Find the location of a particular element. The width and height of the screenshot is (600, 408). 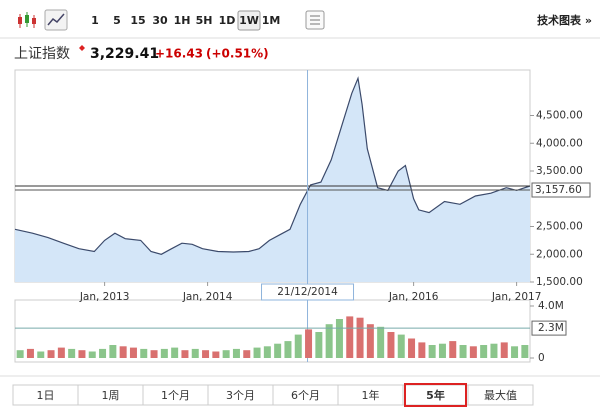

x-tick-label: Jan, 2013 is located at coordinates (104, 297).